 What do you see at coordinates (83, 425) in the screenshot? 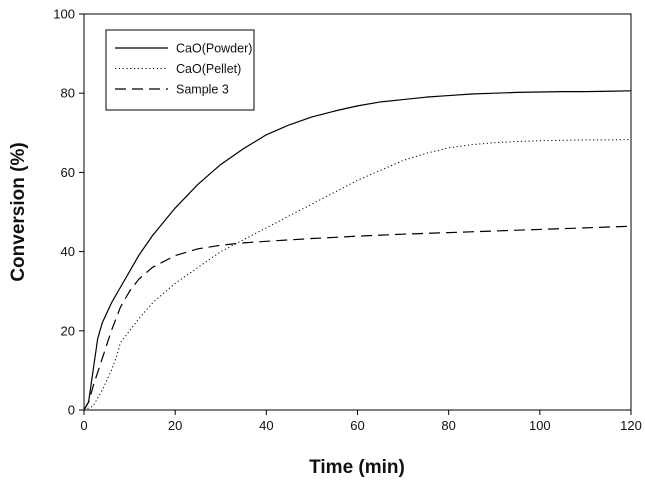
I see `x-tick-label: 0` at bounding box center [83, 425].